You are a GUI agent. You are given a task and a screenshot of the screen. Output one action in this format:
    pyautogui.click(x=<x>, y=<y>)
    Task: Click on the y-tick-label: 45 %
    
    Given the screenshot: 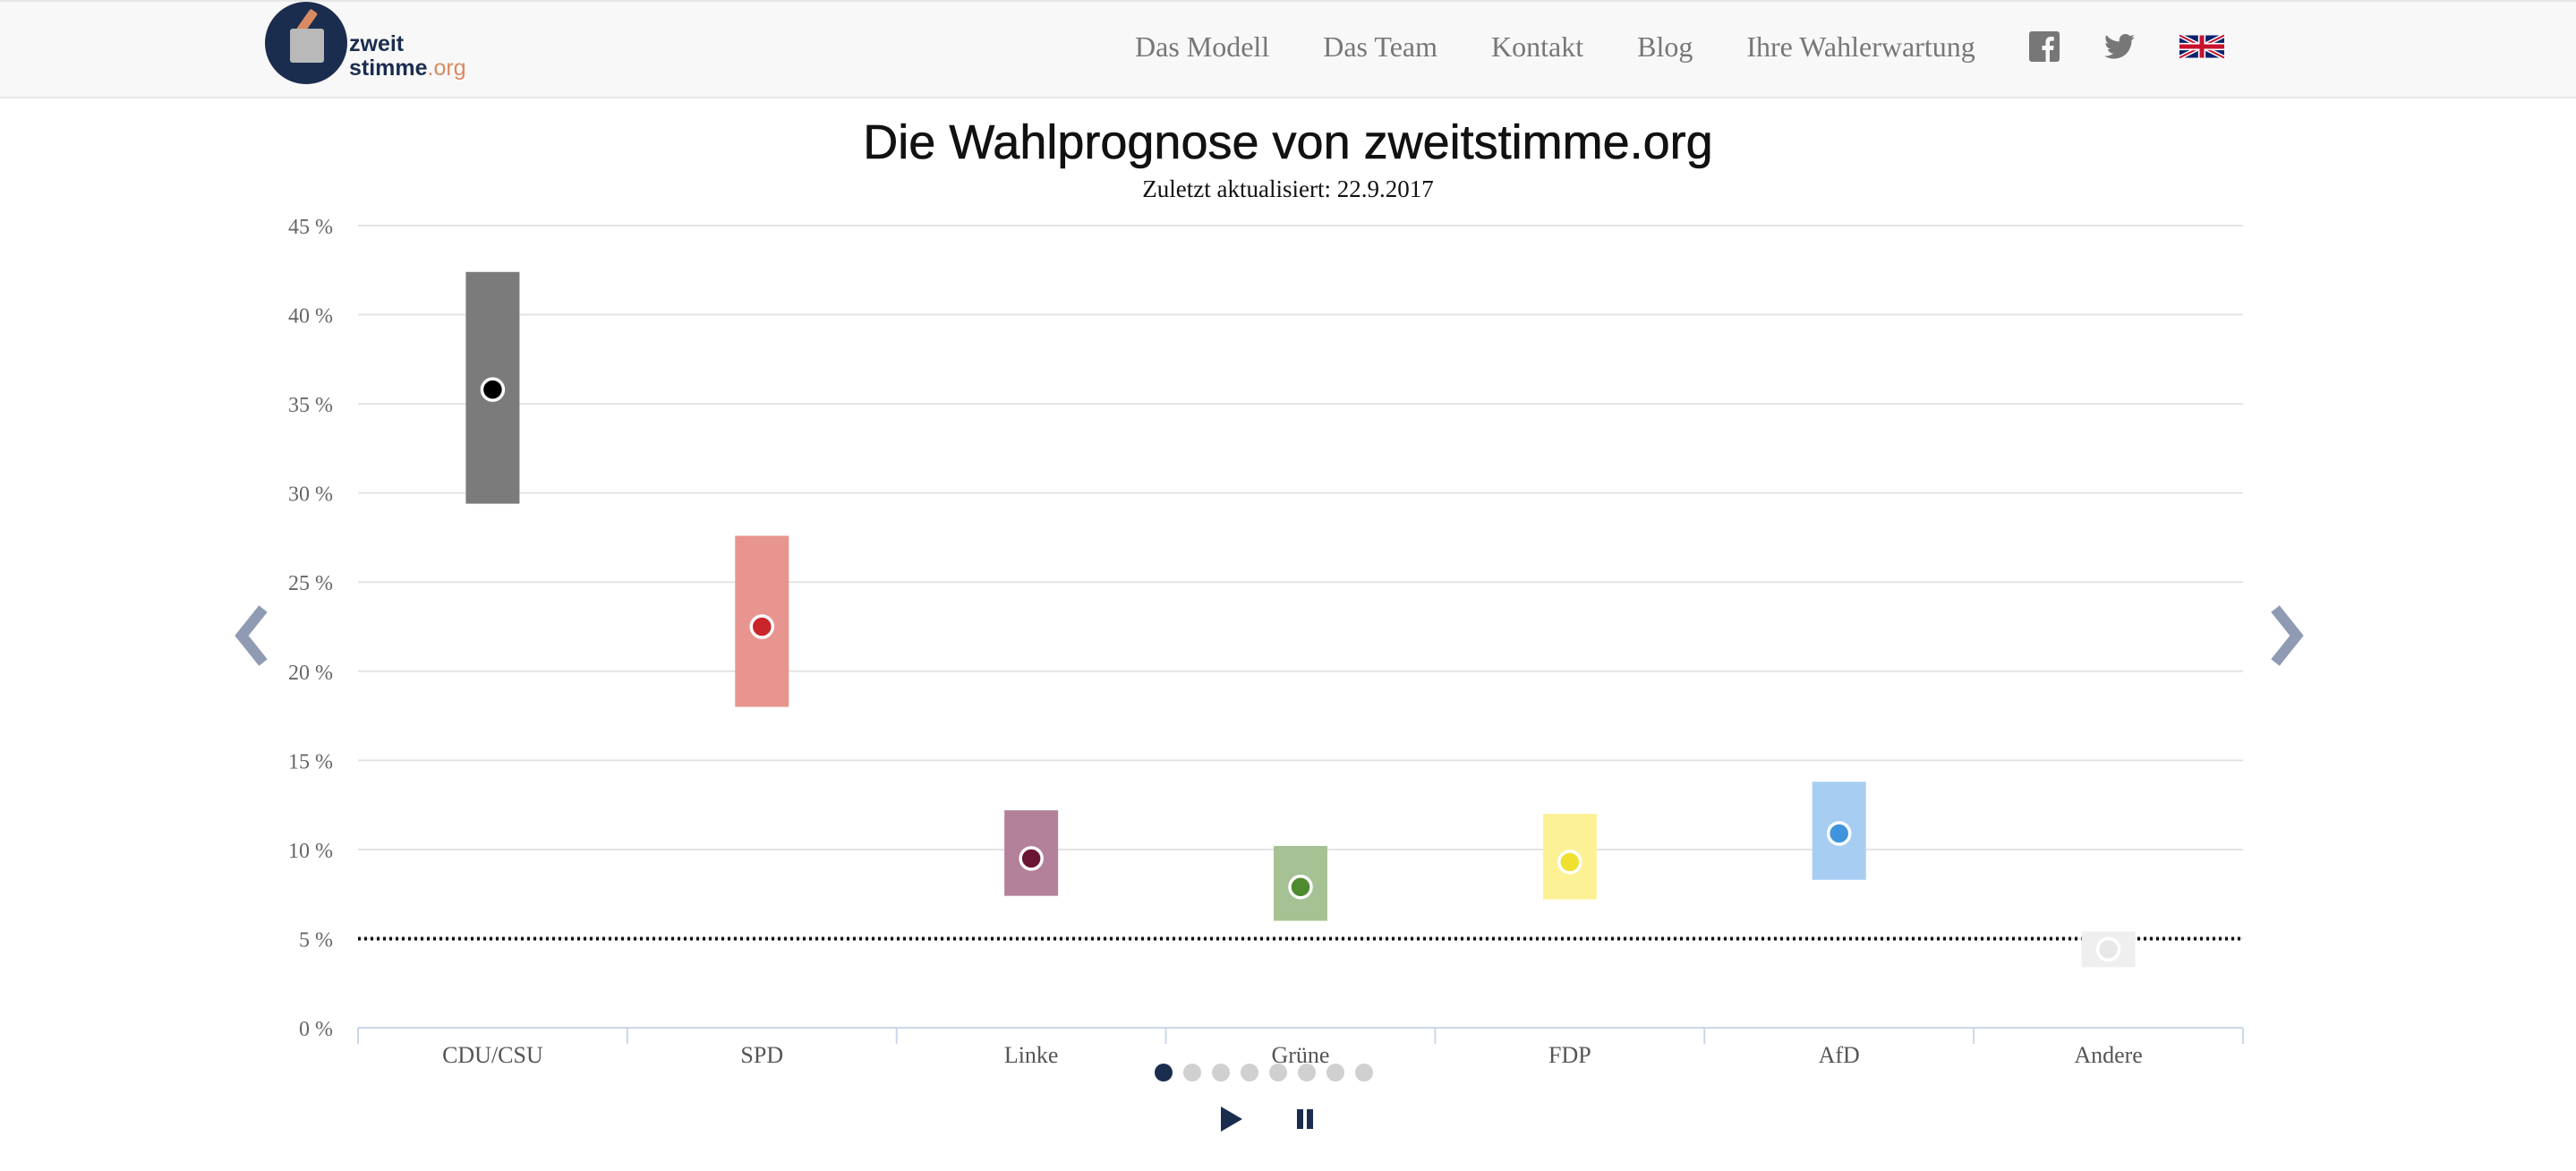 What is the action you would take?
    pyautogui.click(x=310, y=228)
    